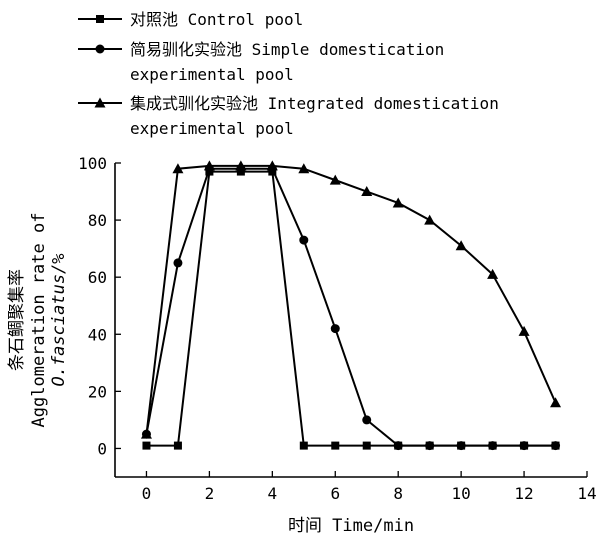  Describe the element at coordinates (92, 163) in the screenshot. I see `y-tick-label: 100` at that location.